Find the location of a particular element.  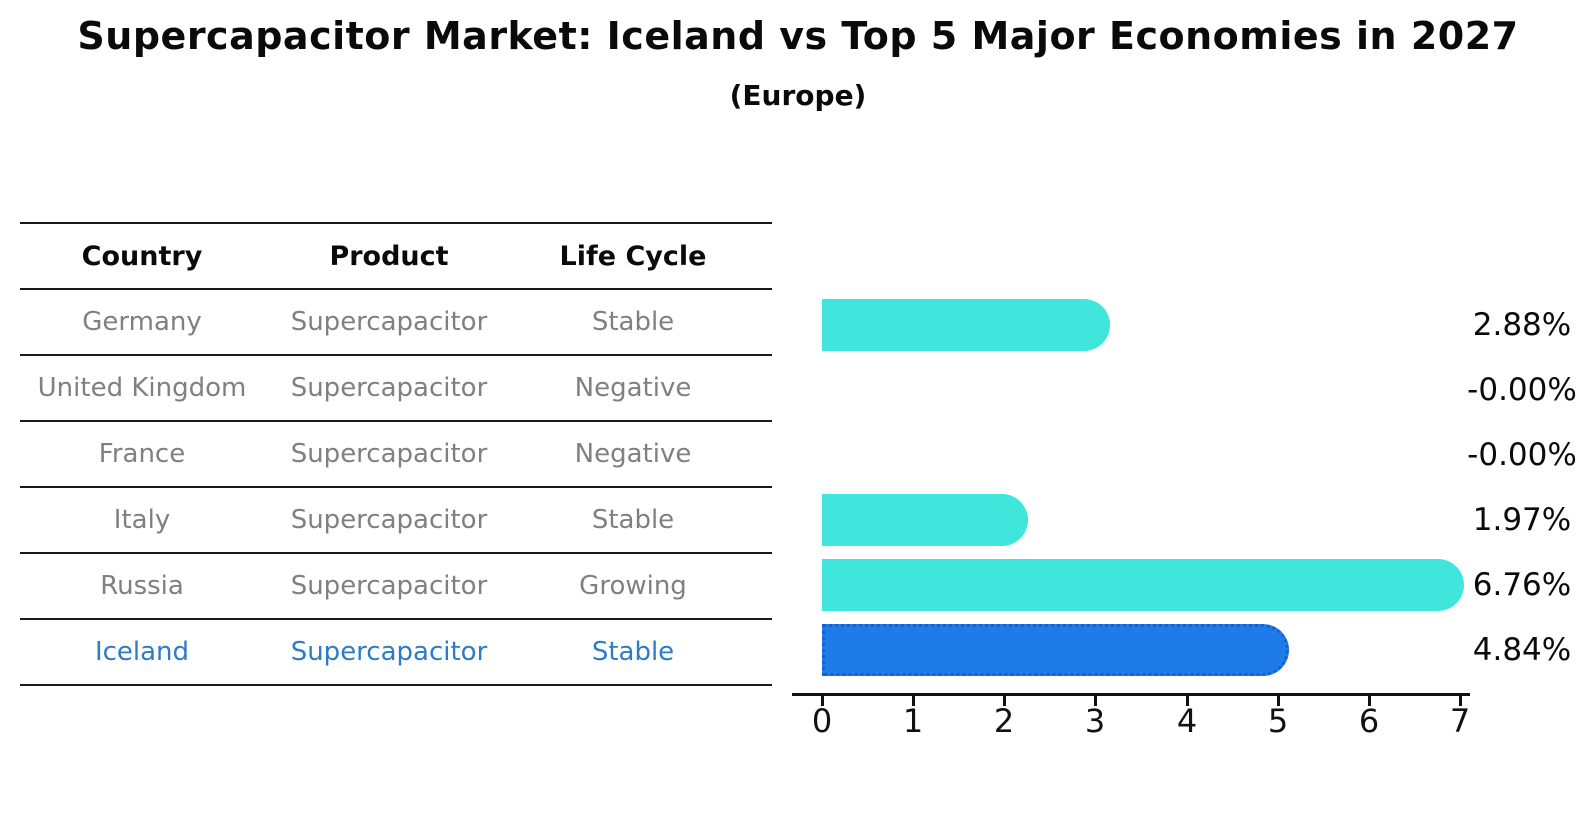

table-row-iceland: Iceland Supercapacitor Stable is located at coordinates (396, 653).